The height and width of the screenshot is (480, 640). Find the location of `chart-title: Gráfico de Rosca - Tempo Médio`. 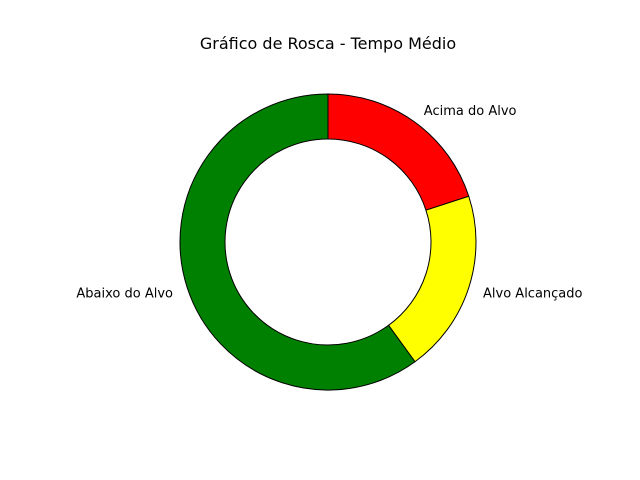

chart-title: Gráfico de Rosca - Tempo Médio is located at coordinates (328, 43).